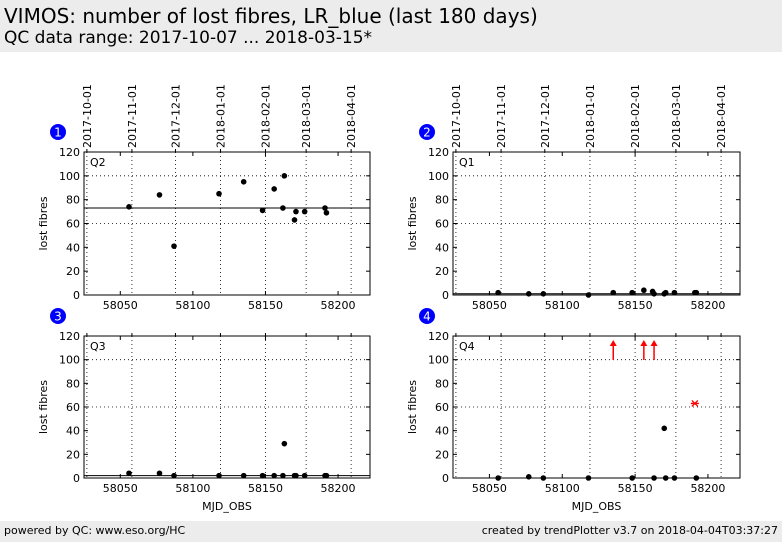 Image resolution: width=782 pixels, height=542 pixels. Describe the element at coordinates (87, 116) in the screenshot. I see `date-tick-label: 2017-10-01` at that location.